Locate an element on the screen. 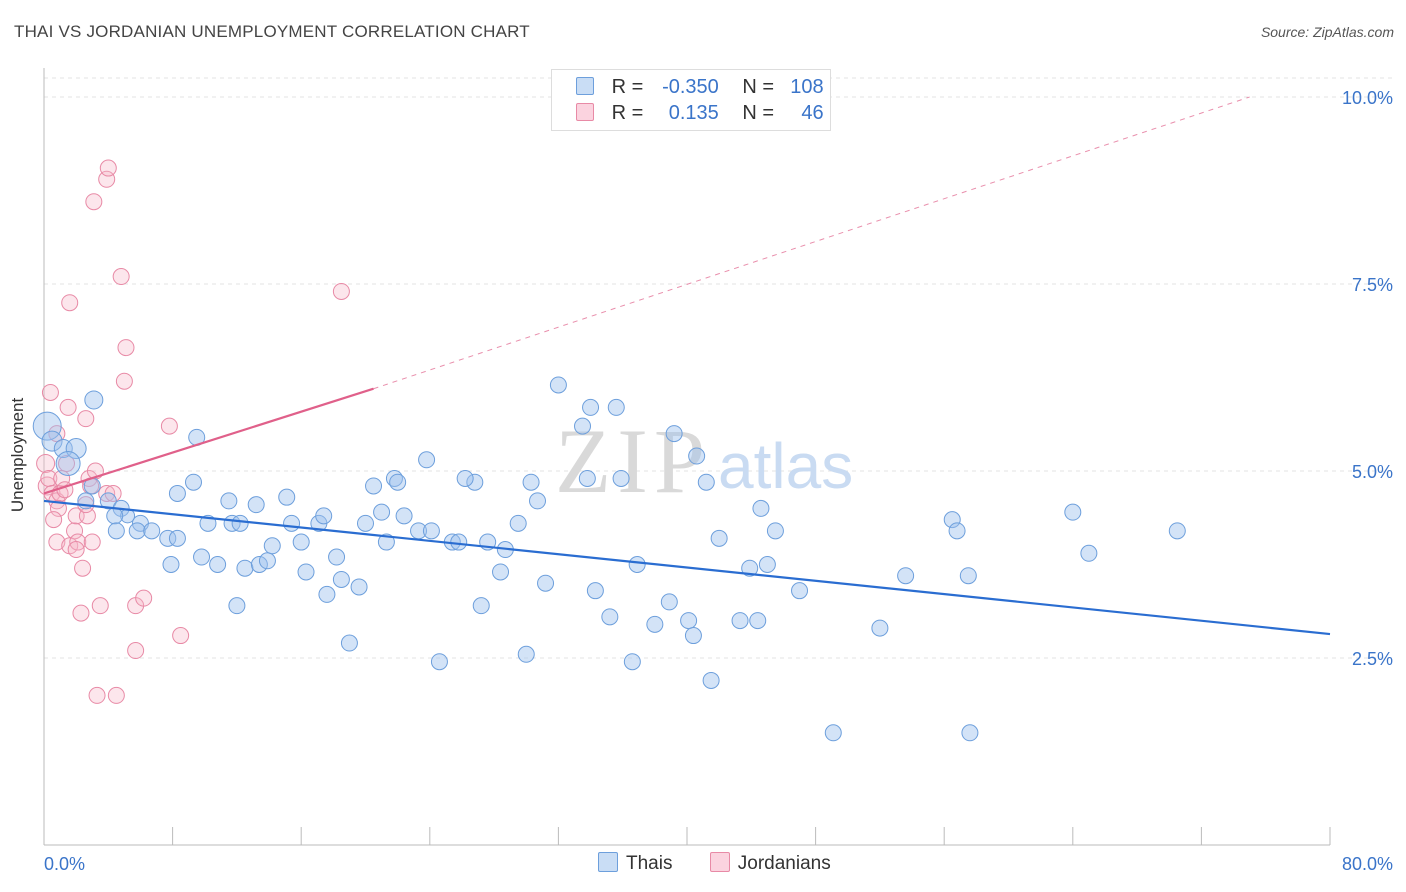 The height and width of the screenshot is (892, 1406). correlation-legend: R = -0.350 N = 108 R = 0.135 N = 46 is located at coordinates (691, 100).